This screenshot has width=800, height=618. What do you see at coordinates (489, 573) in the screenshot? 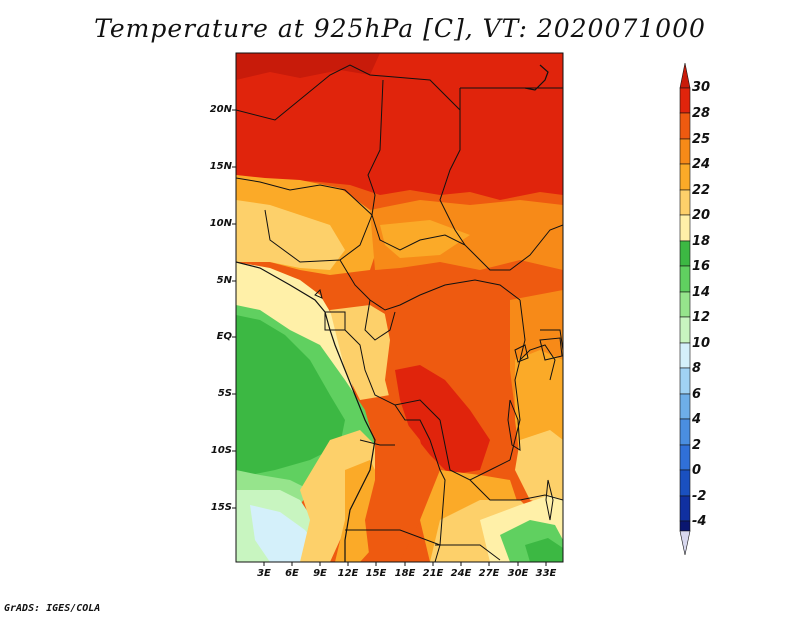
I see `lon-label-27e: 27E` at bounding box center [489, 573].